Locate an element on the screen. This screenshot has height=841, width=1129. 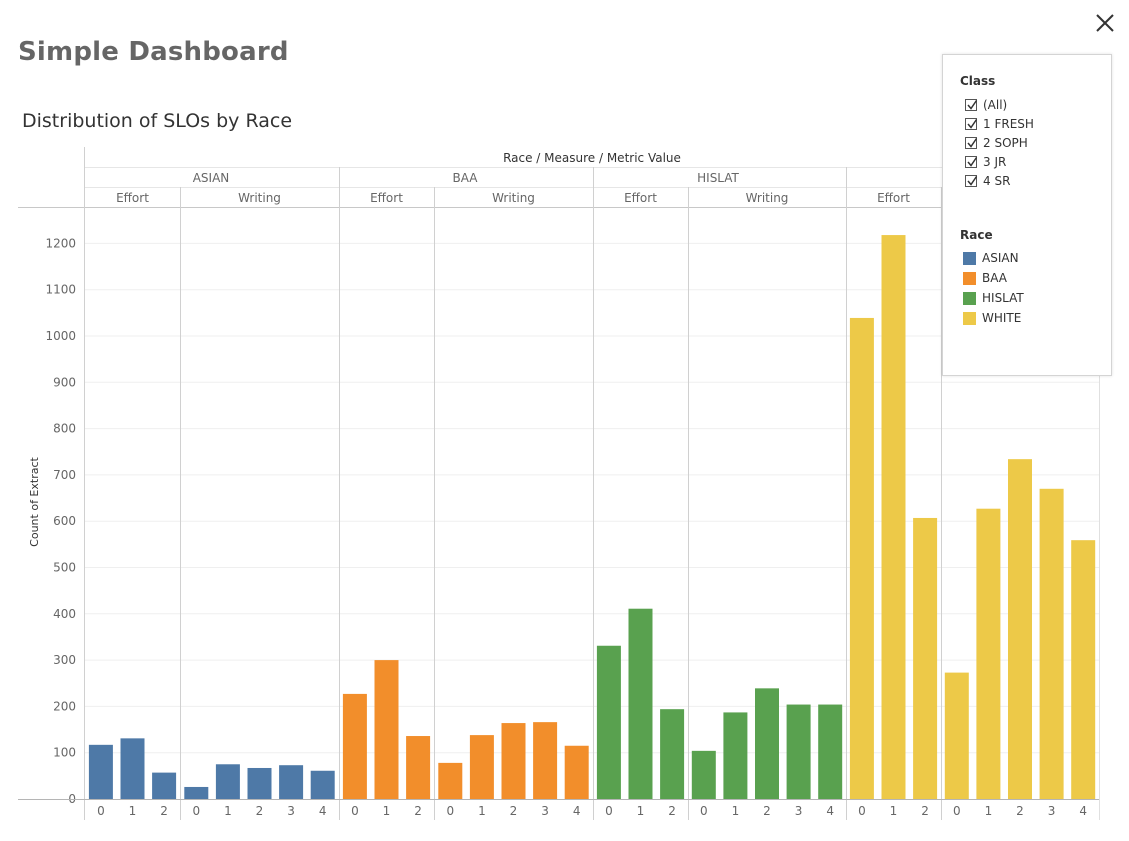
race-legend-list: ASIAN BAA HISLAT WHITE is located at coordinates (993, 288).